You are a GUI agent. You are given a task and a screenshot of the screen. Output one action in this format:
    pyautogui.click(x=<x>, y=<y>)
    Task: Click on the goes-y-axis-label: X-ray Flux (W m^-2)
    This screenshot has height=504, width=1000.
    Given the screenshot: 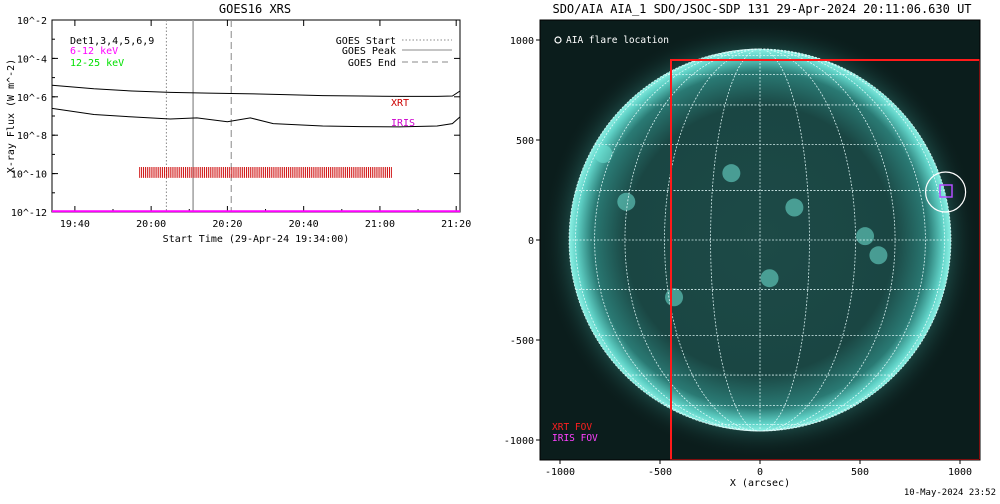 What is the action you would take?
    pyautogui.click(x=11, y=116)
    